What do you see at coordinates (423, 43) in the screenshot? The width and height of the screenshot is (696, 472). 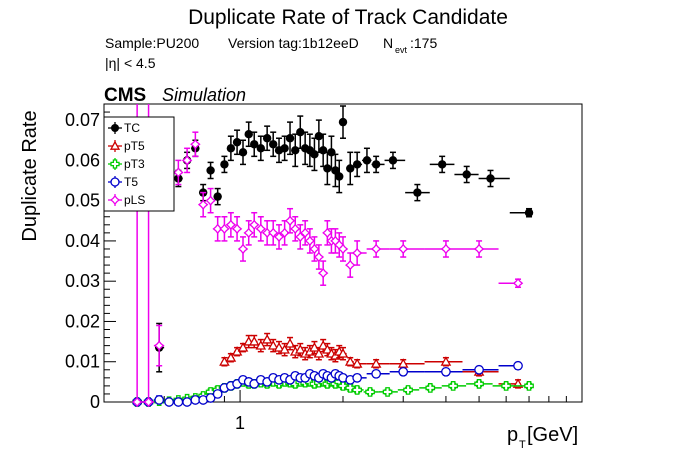 I see `nevt-value: :175` at bounding box center [423, 43].